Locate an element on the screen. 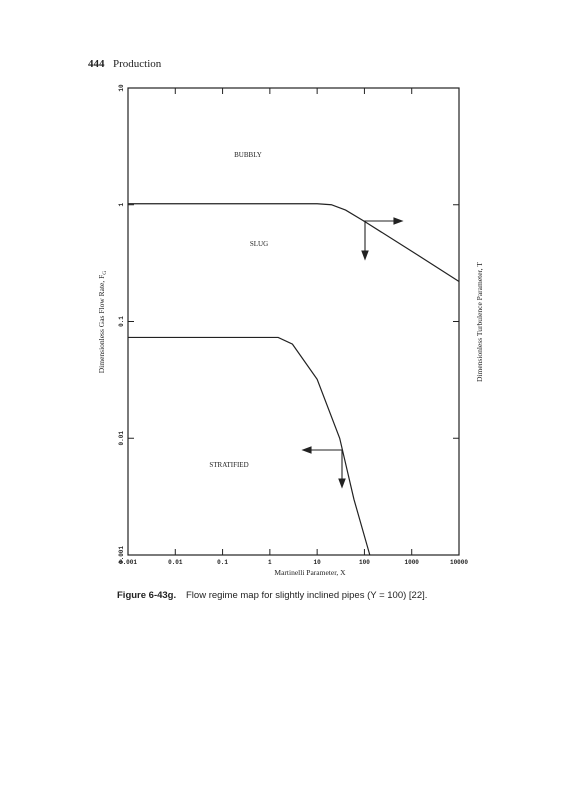 The height and width of the screenshot is (800, 563). y-axis-label-subscript: G is located at coordinates (105, 273).